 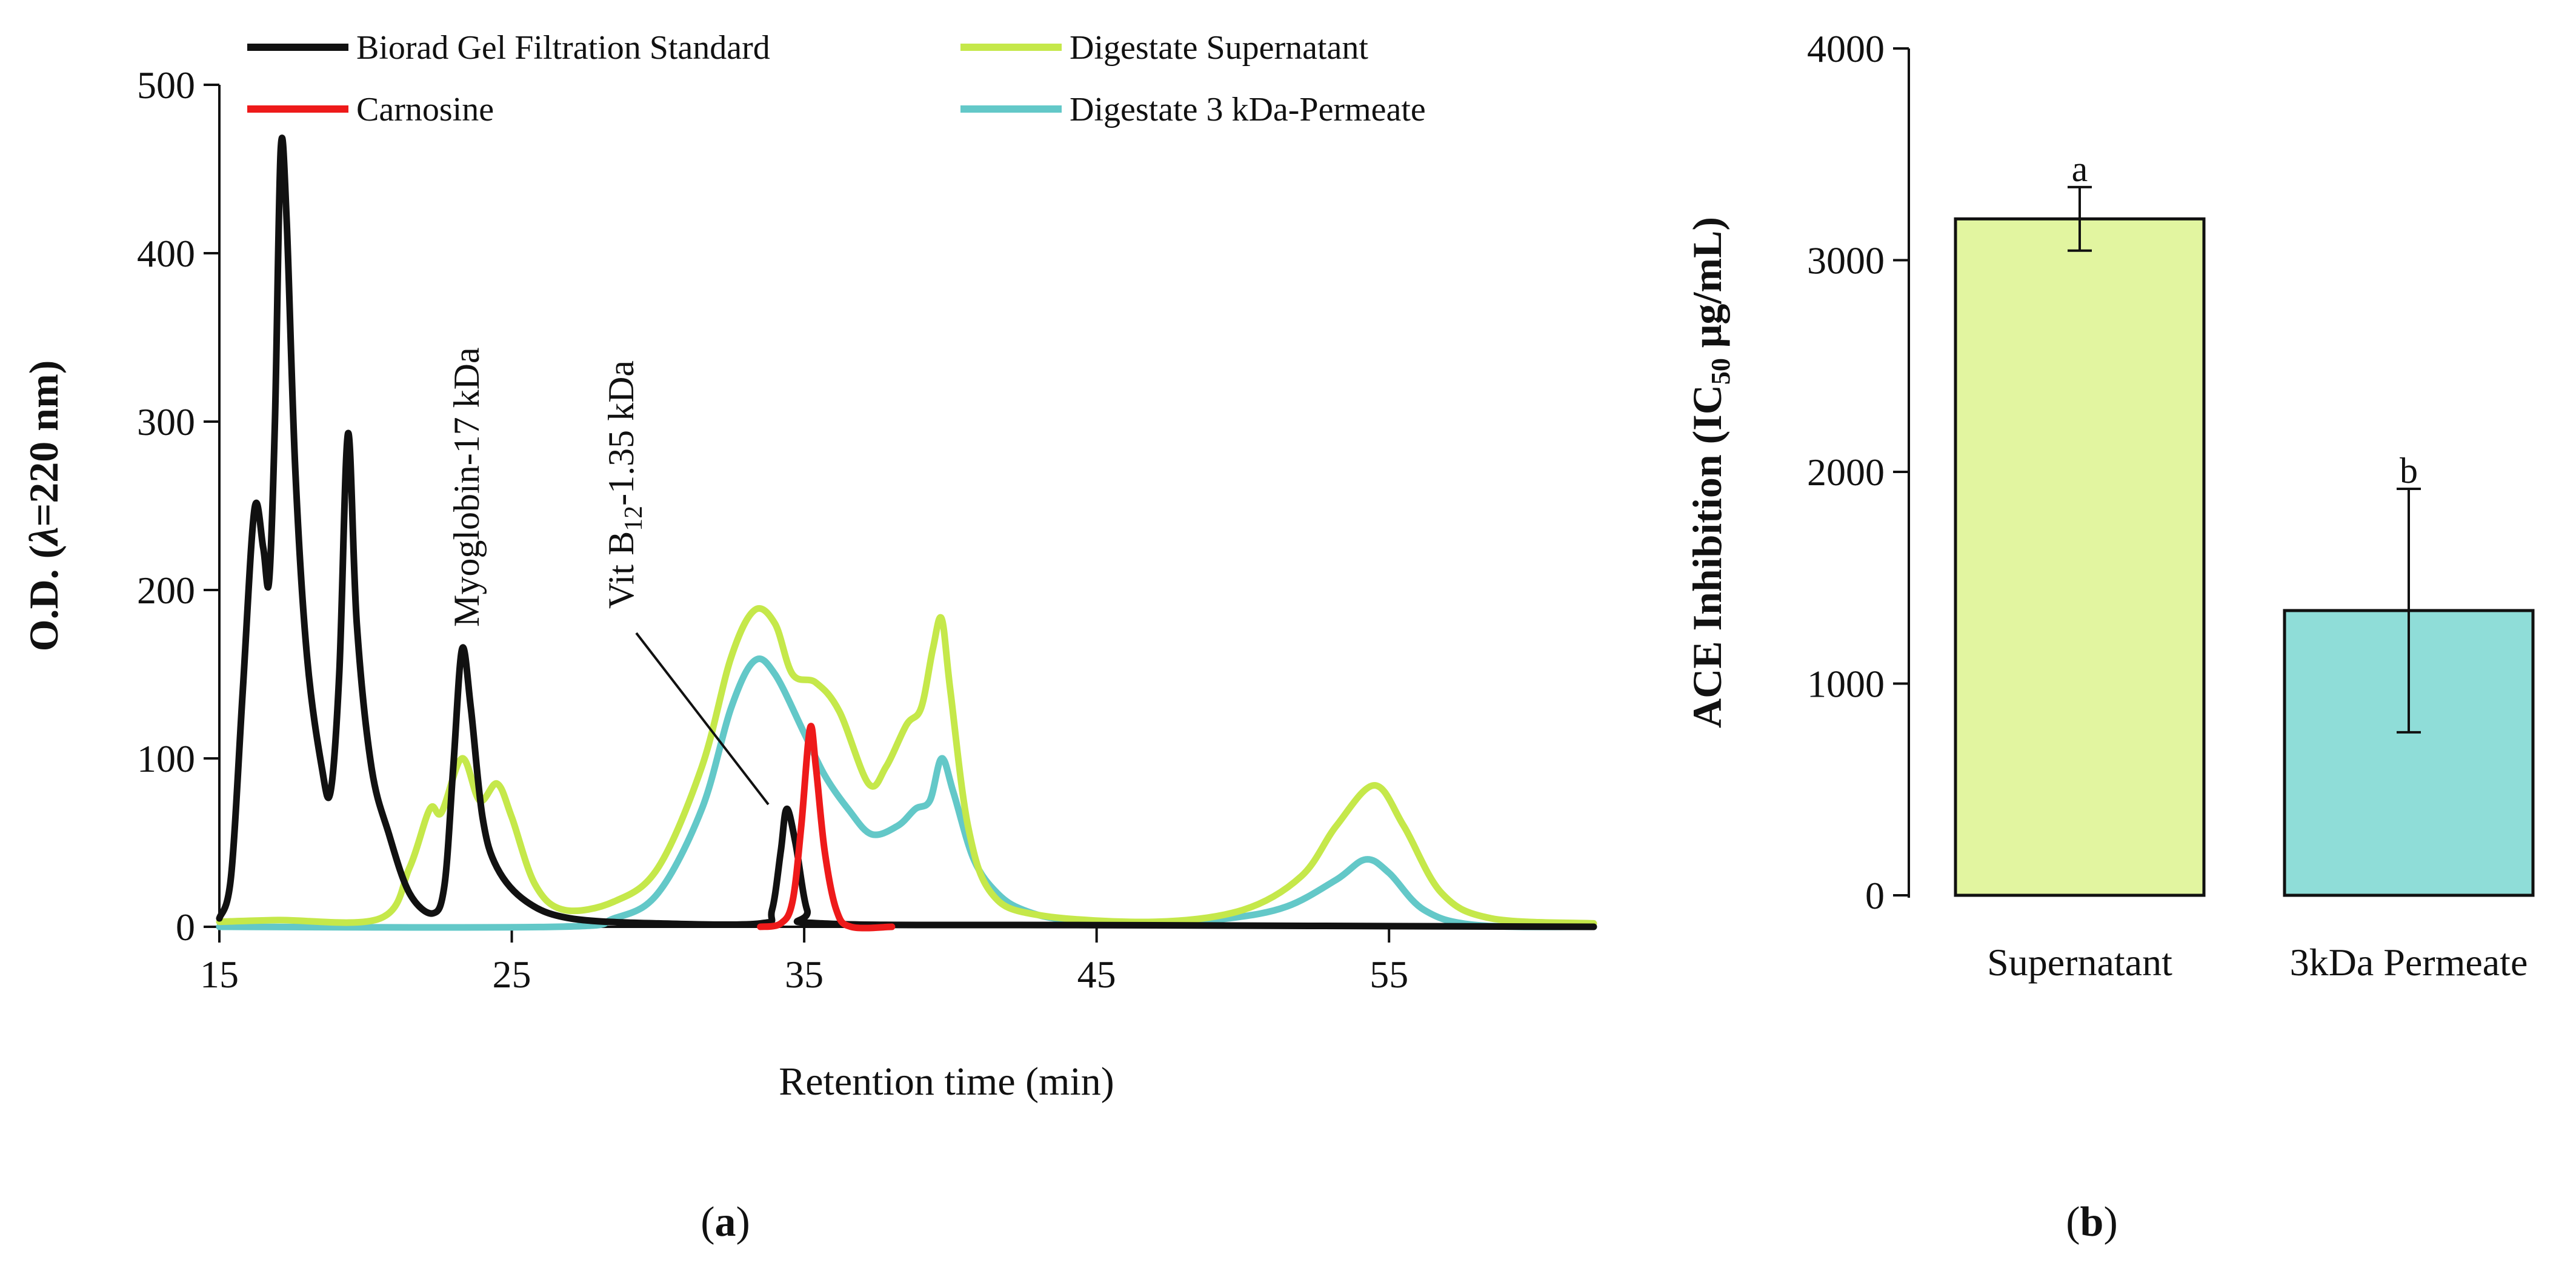 I want to click on b-y-axis-label: ACE Inhibition (IC50 μg/mL), so click(x=1710, y=472).